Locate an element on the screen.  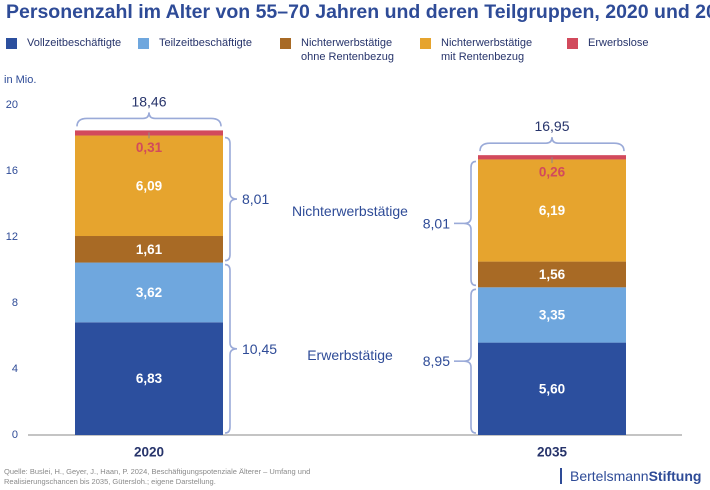
legend-item-ohne-rente: Nichterwerbstätige ohne Rentenbezug is located at coordinates (337, 50).